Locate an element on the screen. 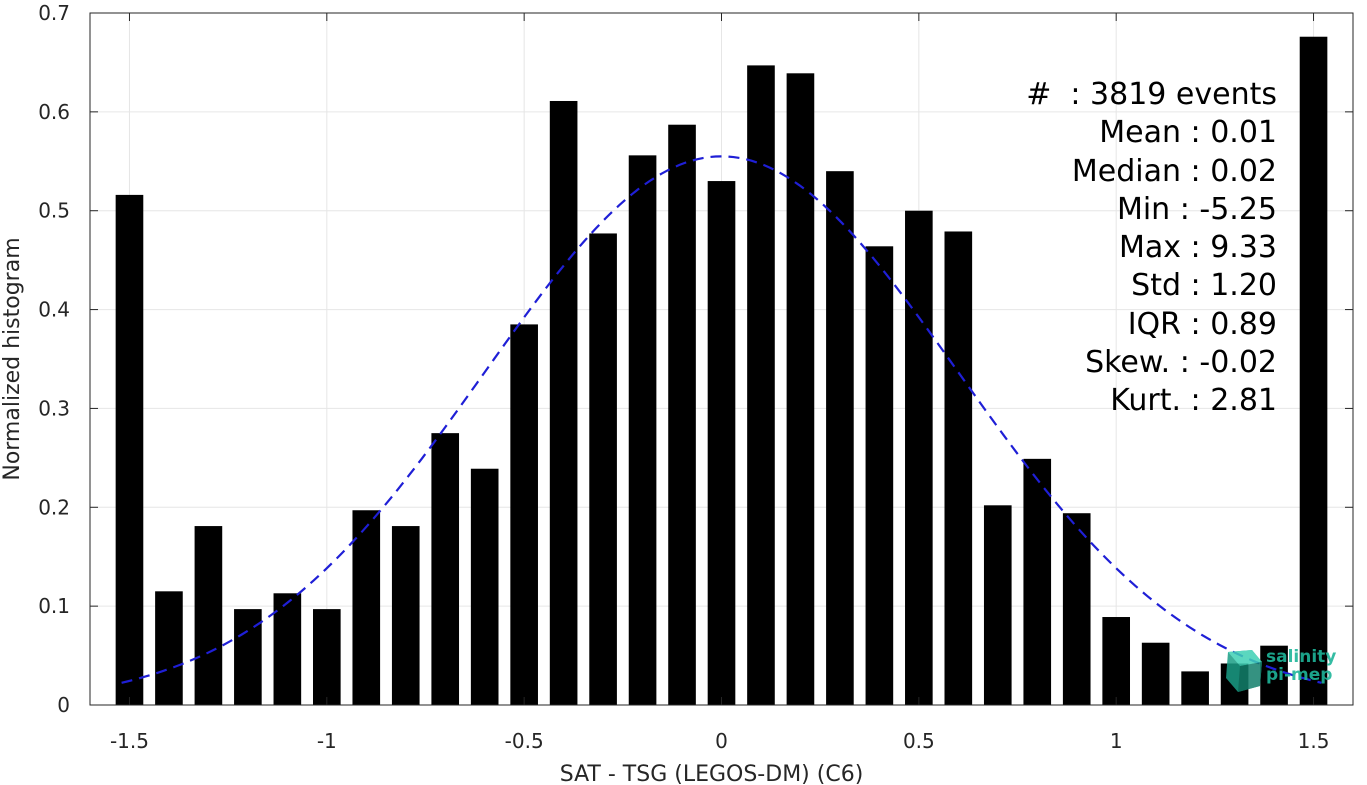 The width and height of the screenshot is (1367, 785). salinity-pimep-logo: salinity pi-mep is located at coordinates (1282, 671).